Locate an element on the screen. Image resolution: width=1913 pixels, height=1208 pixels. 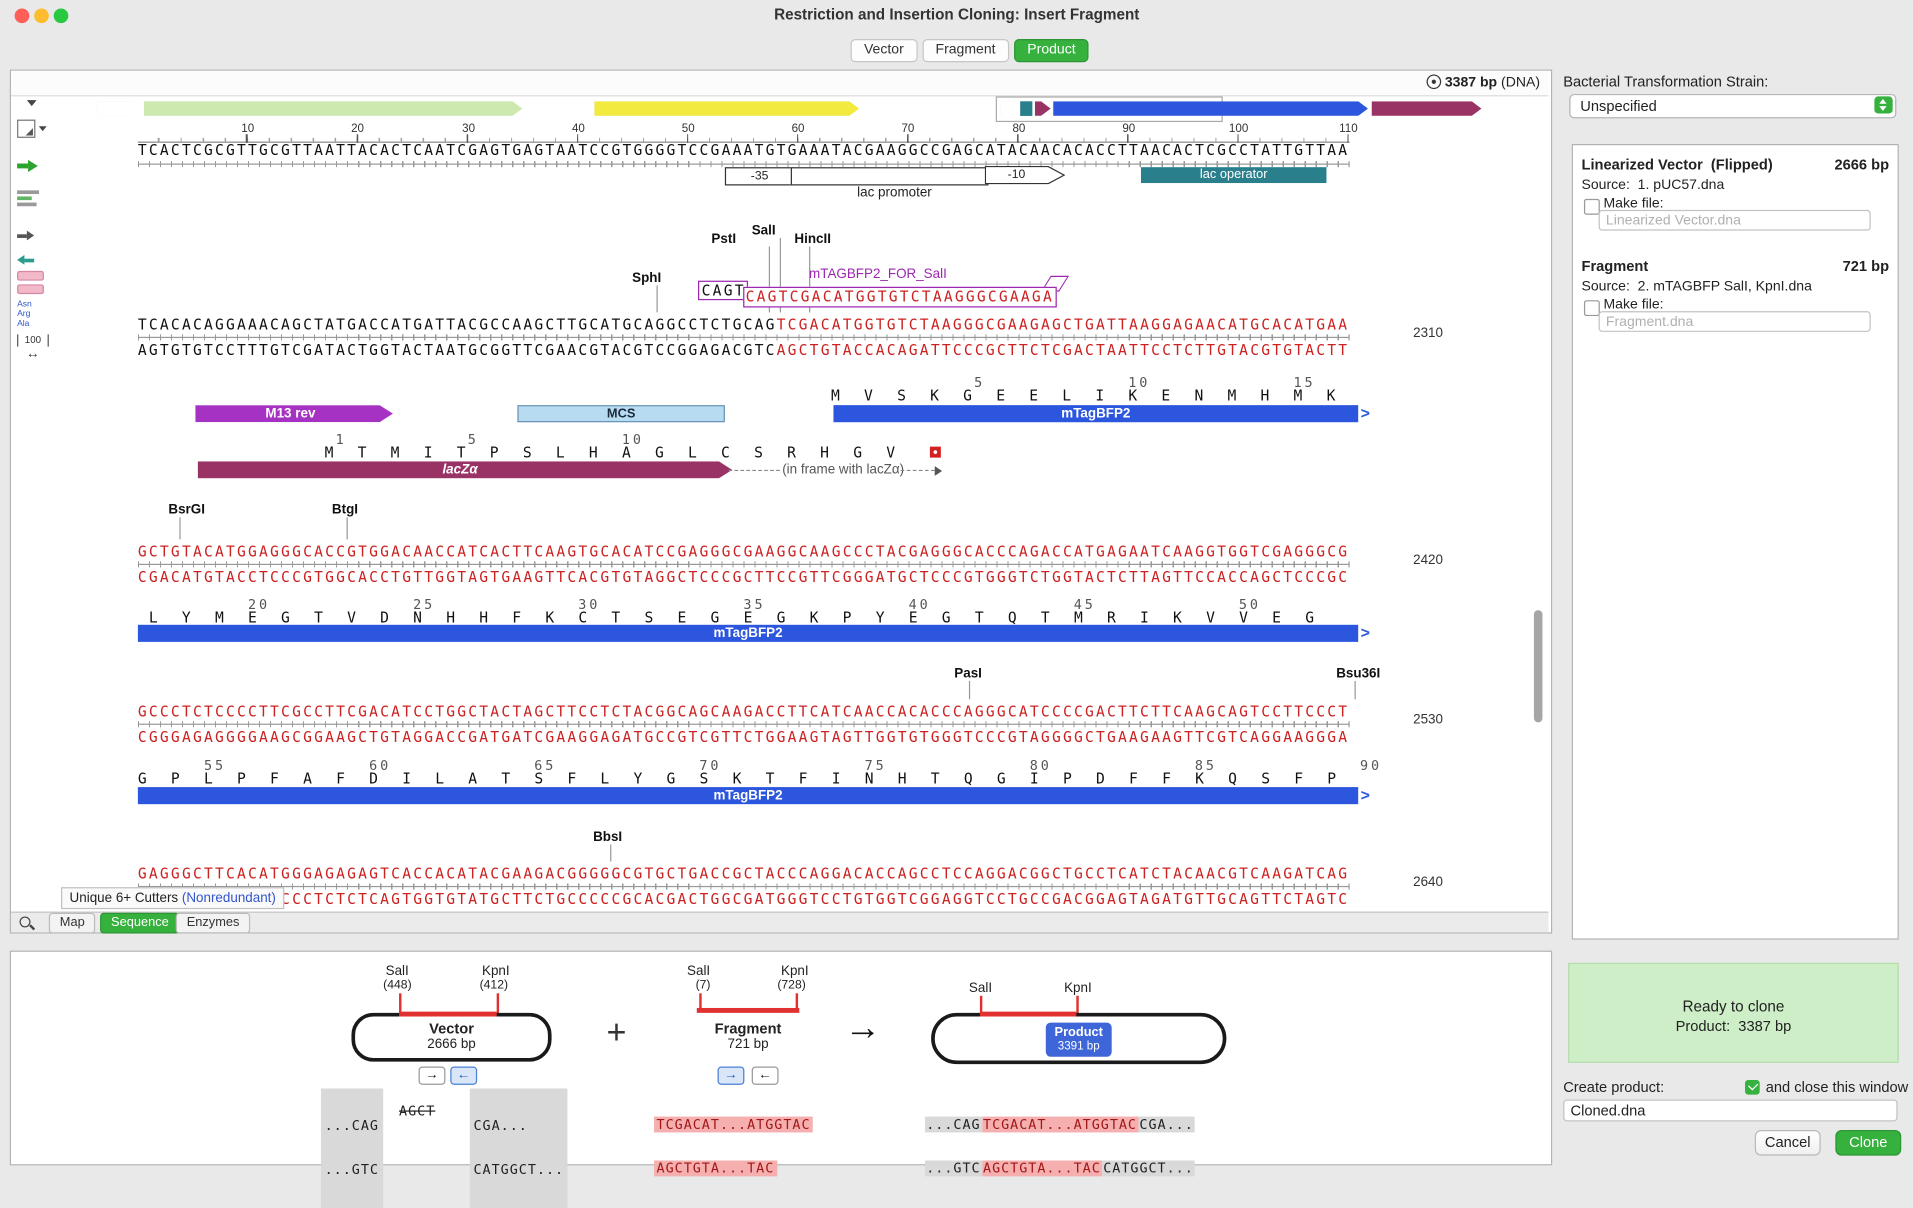
fragment-reverse-button: ← is located at coordinates (765, 1075).